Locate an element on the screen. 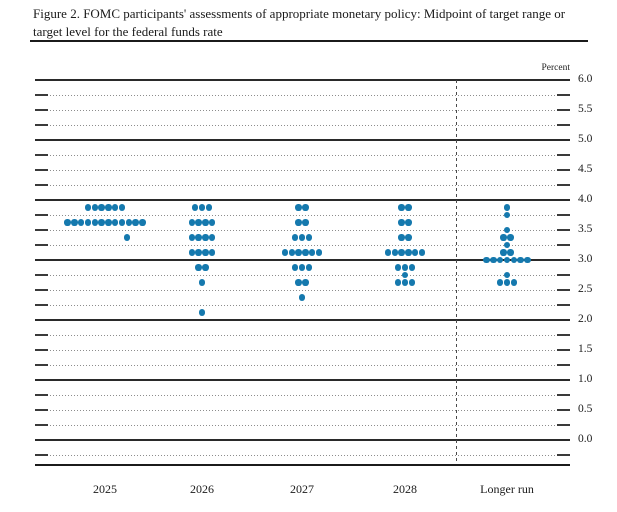 The width and height of the screenshot is (617, 512). x-axis-label: 2025 is located at coordinates (105, 489).